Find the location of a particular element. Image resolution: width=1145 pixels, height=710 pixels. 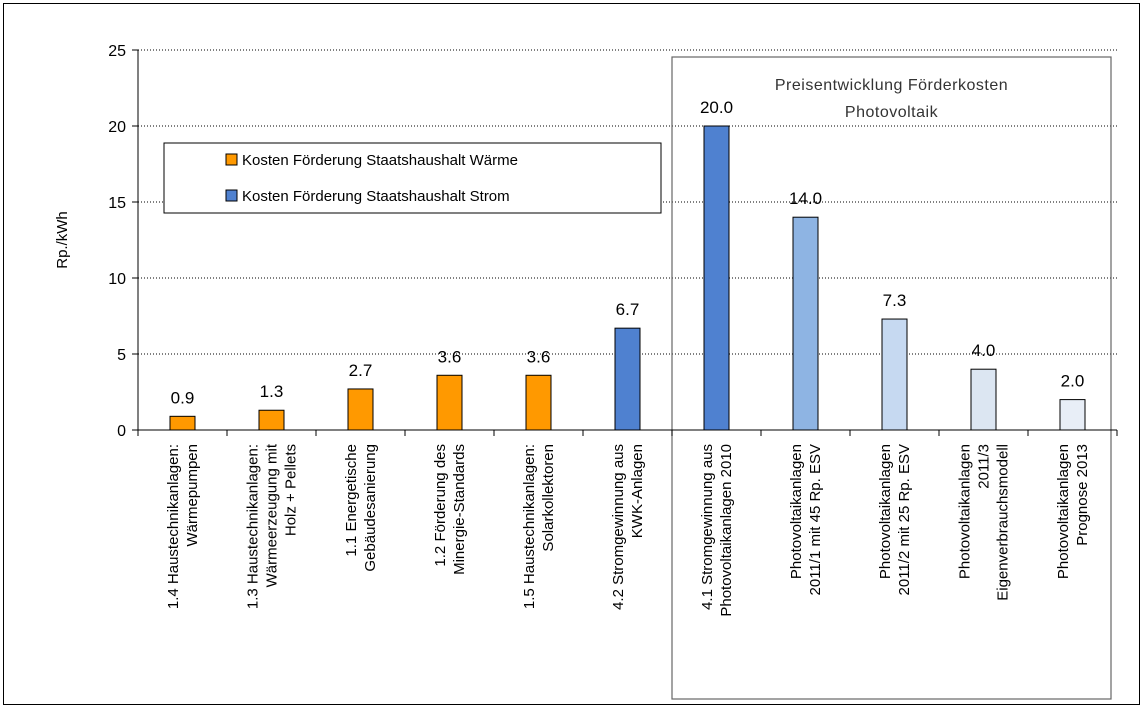

category-label: Photovoltaikanlagen 2011/2 mit 25 Rp. ESV is located at coordinates (895, 519).